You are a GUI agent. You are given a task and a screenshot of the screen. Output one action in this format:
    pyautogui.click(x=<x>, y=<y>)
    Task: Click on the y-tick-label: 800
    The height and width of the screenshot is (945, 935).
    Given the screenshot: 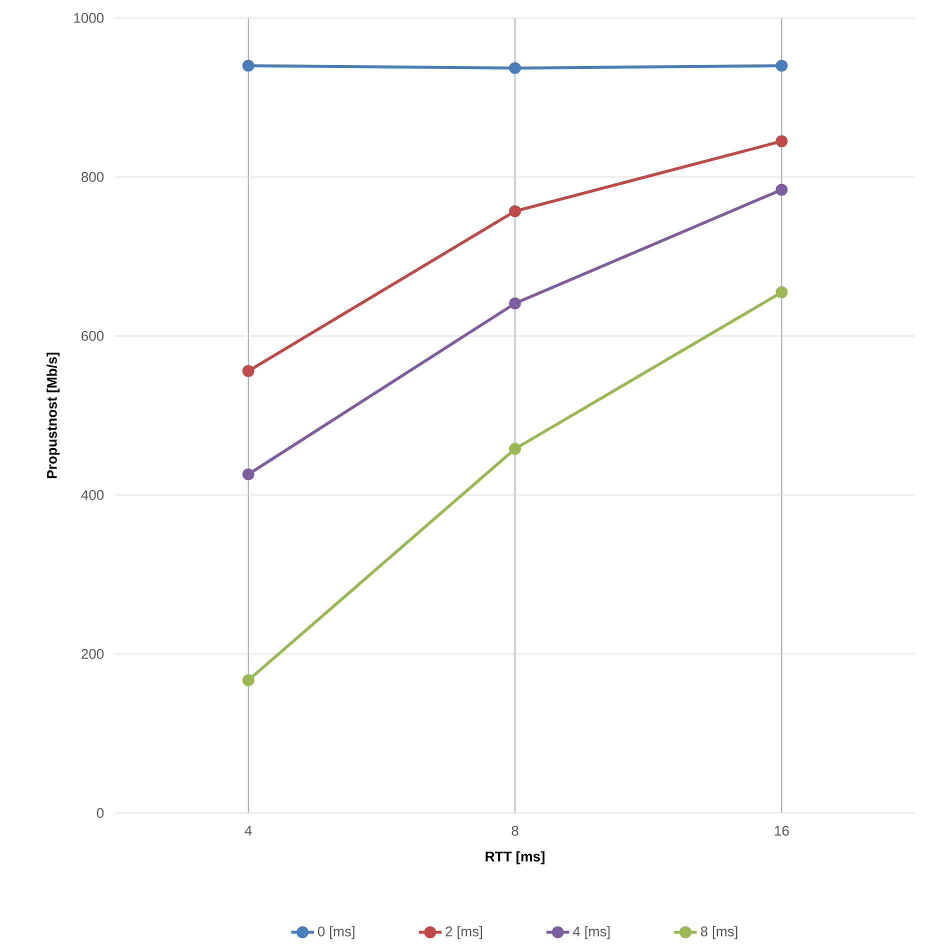 What is the action you would take?
    pyautogui.click(x=92, y=177)
    